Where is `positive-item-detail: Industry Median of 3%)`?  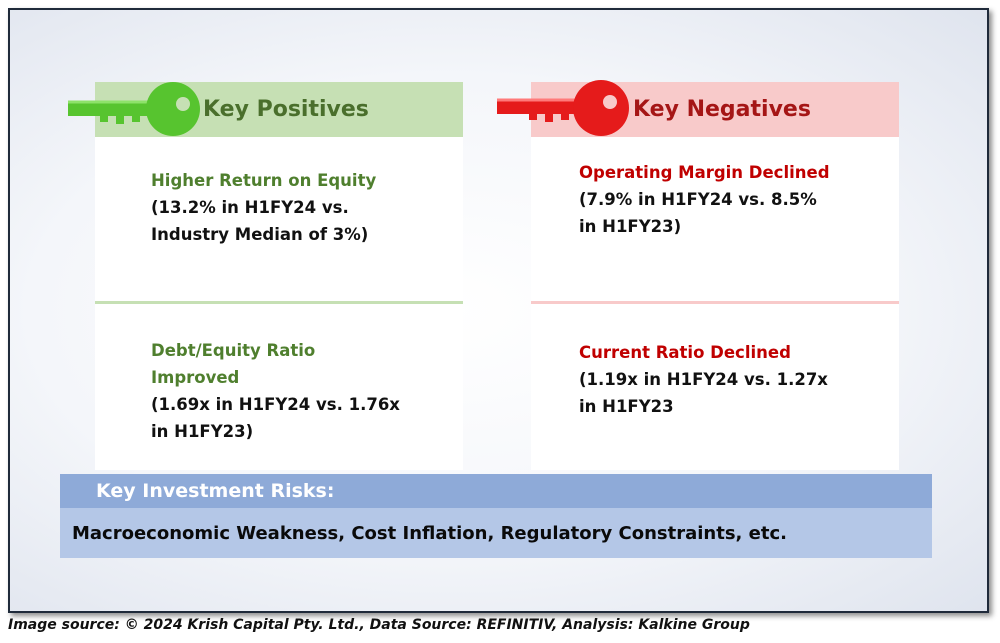
positive-item-detail: Industry Median of 3%) is located at coordinates (260, 234).